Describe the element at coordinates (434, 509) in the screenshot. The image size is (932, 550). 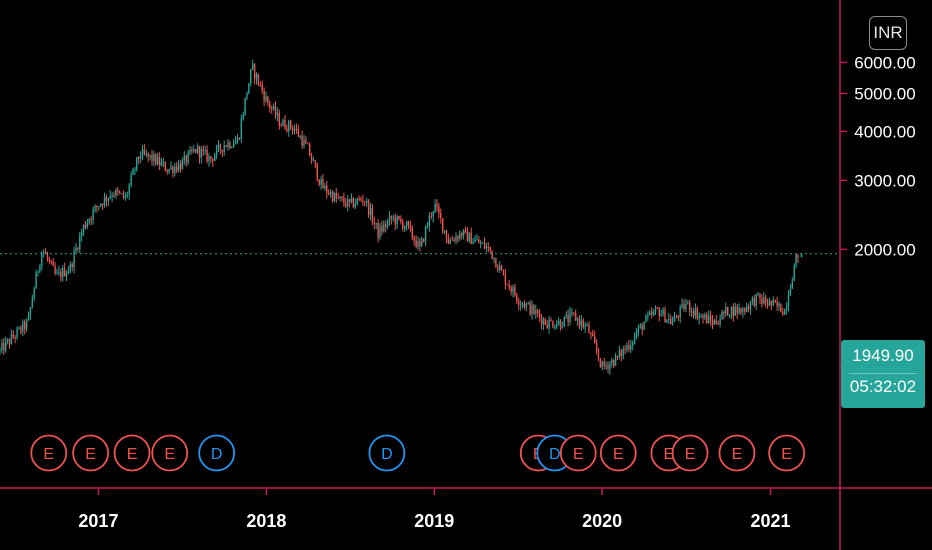
I see `x-axis-ticks: 2017 2018 2019 2020 2021` at that location.